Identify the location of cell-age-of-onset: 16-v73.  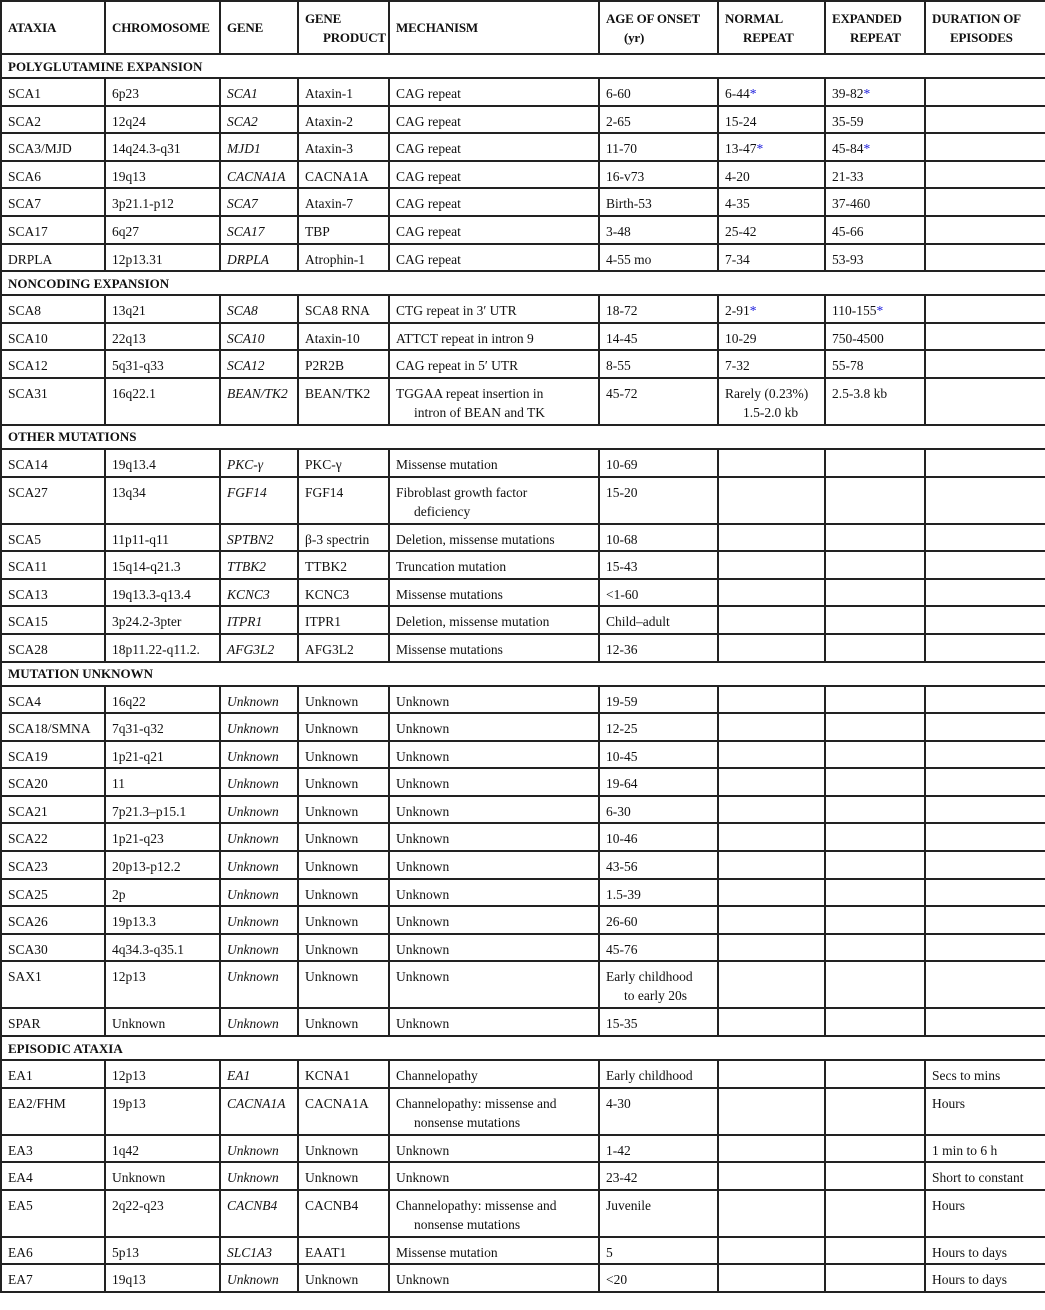
(658, 174).